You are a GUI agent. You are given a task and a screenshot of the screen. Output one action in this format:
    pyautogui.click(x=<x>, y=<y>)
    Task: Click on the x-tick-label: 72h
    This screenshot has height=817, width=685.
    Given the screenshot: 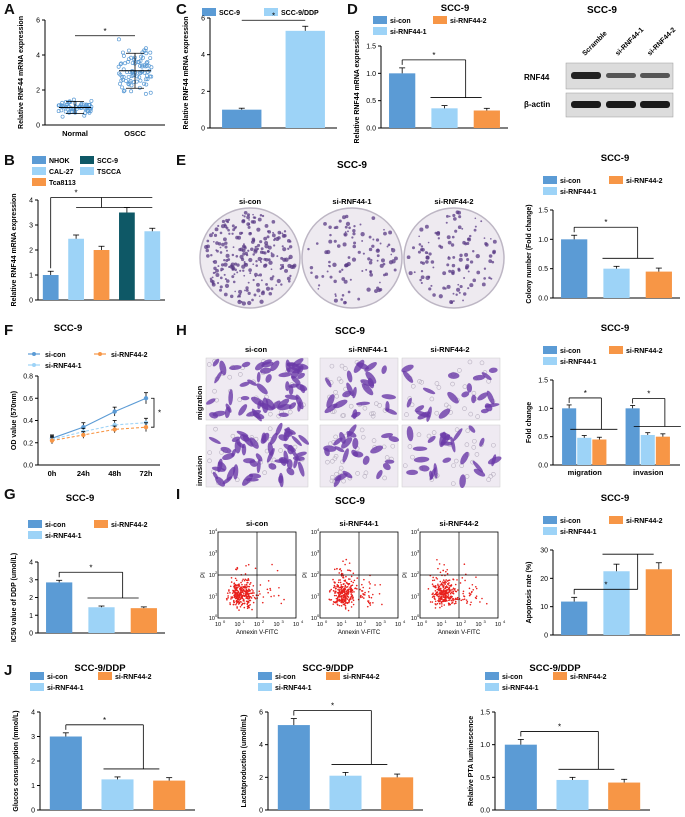 What is the action you would take?
    pyautogui.click(x=146, y=473)
    